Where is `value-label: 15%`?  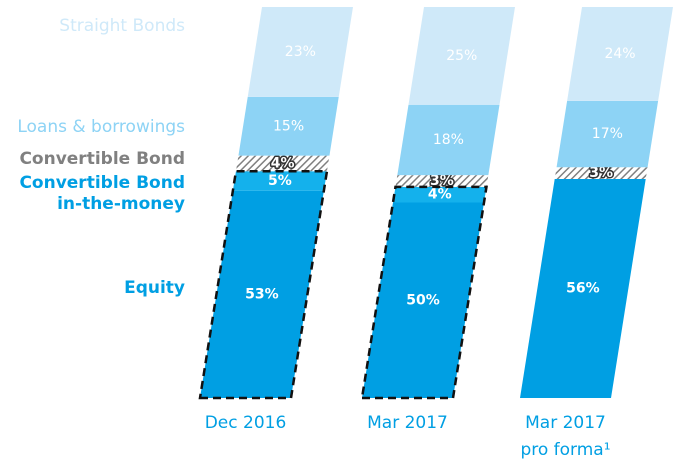 value-label: 15% is located at coordinates (288, 126).